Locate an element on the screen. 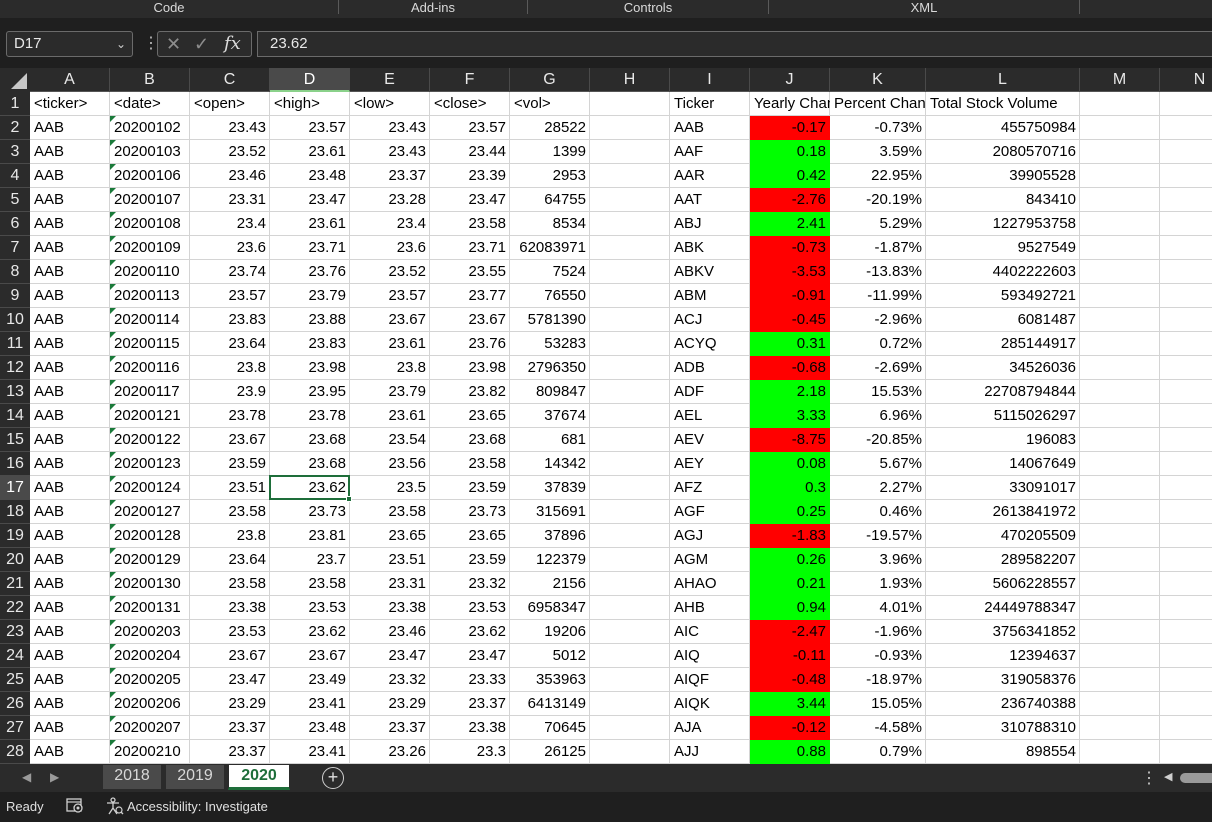  scroll-tabs-left-icon: ◀ is located at coordinates (27, 777).